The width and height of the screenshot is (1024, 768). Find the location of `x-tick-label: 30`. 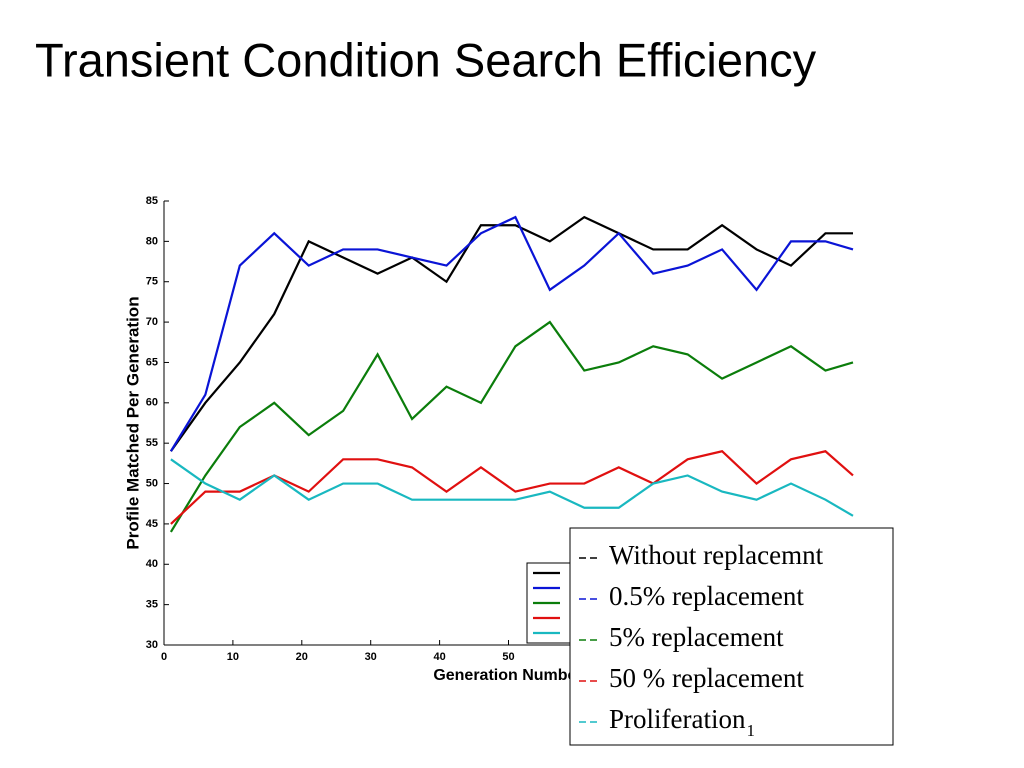

x-tick-label: 30 is located at coordinates (371, 657).